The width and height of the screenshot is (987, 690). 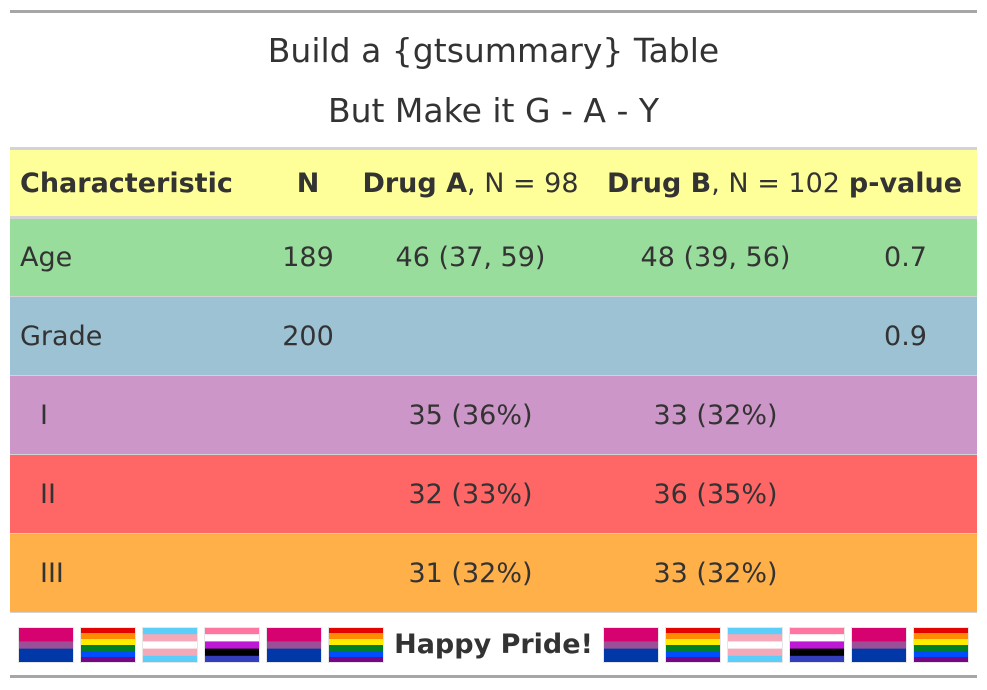 What do you see at coordinates (715, 336) in the screenshot?
I see `row-drug-b` at bounding box center [715, 336].